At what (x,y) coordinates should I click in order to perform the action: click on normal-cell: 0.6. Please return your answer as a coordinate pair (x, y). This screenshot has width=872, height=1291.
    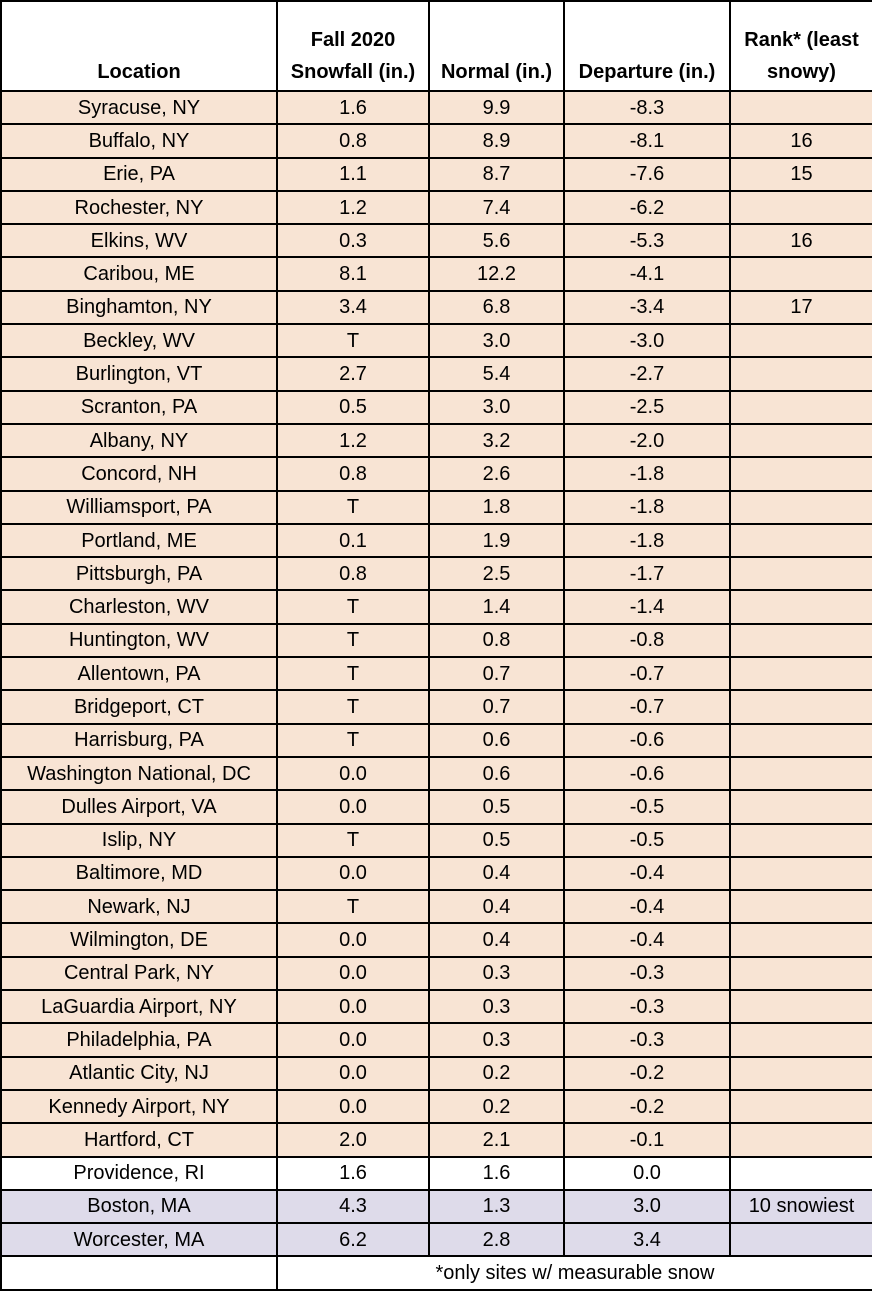
    Looking at the image, I should click on (496, 773).